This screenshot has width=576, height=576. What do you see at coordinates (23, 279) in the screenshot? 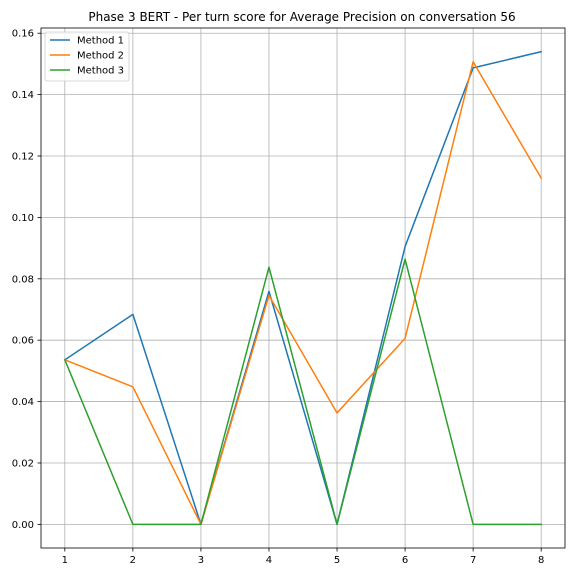
I see `y-tick-label: 0.08` at bounding box center [23, 279].